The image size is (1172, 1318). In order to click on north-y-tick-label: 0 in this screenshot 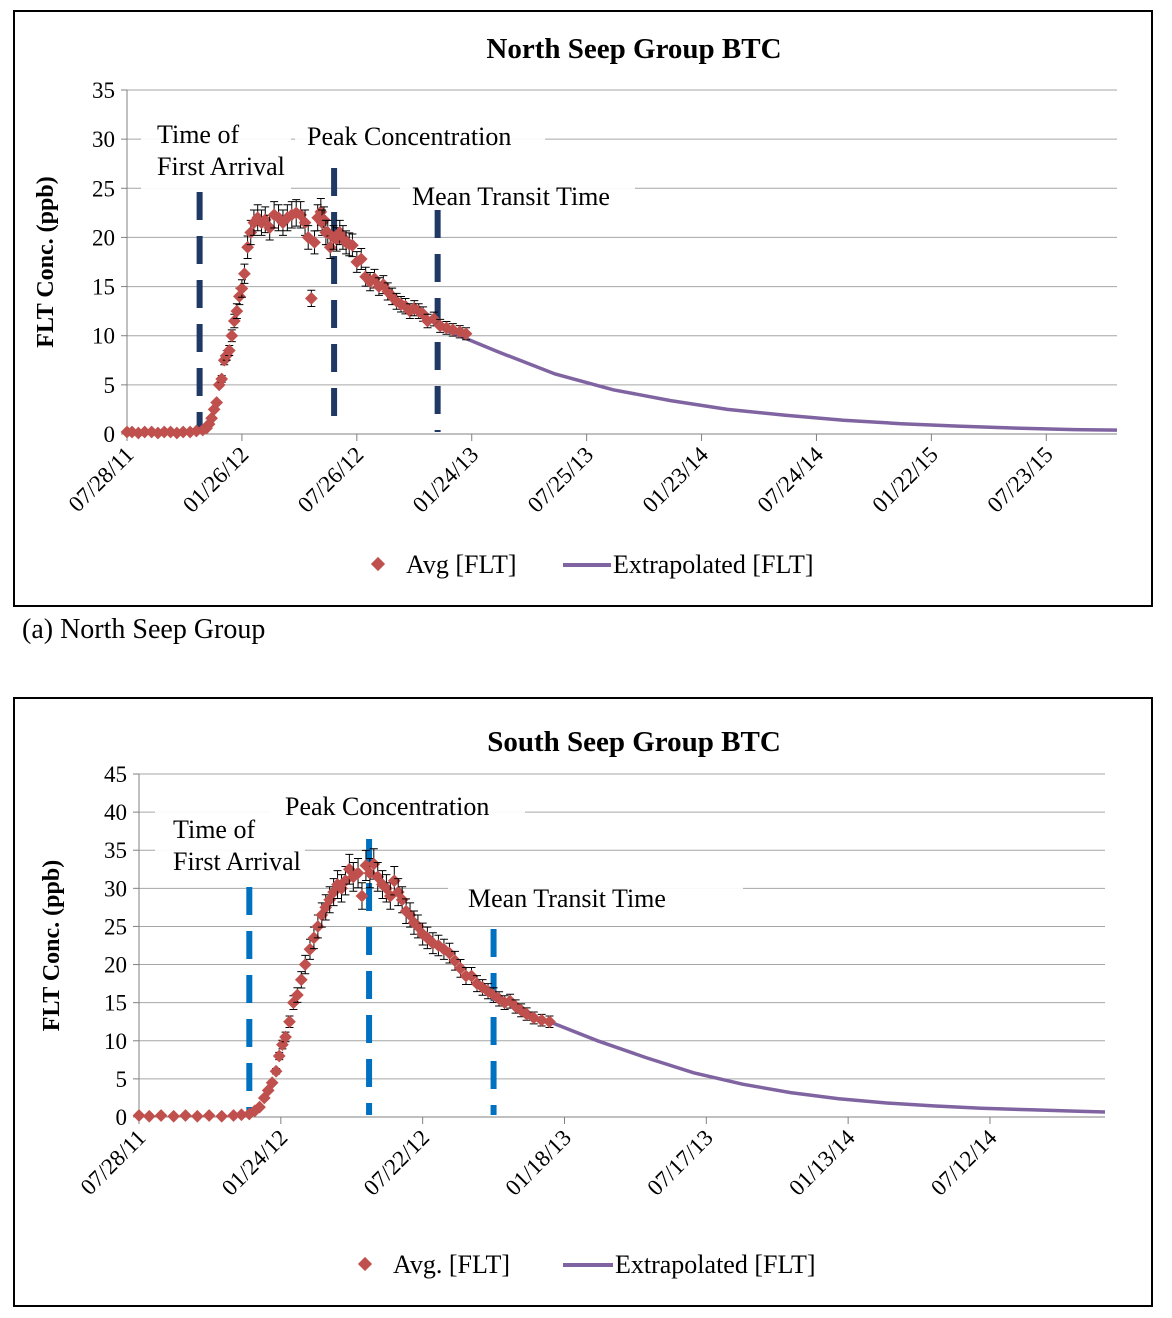, I will do `click(110, 434)`.